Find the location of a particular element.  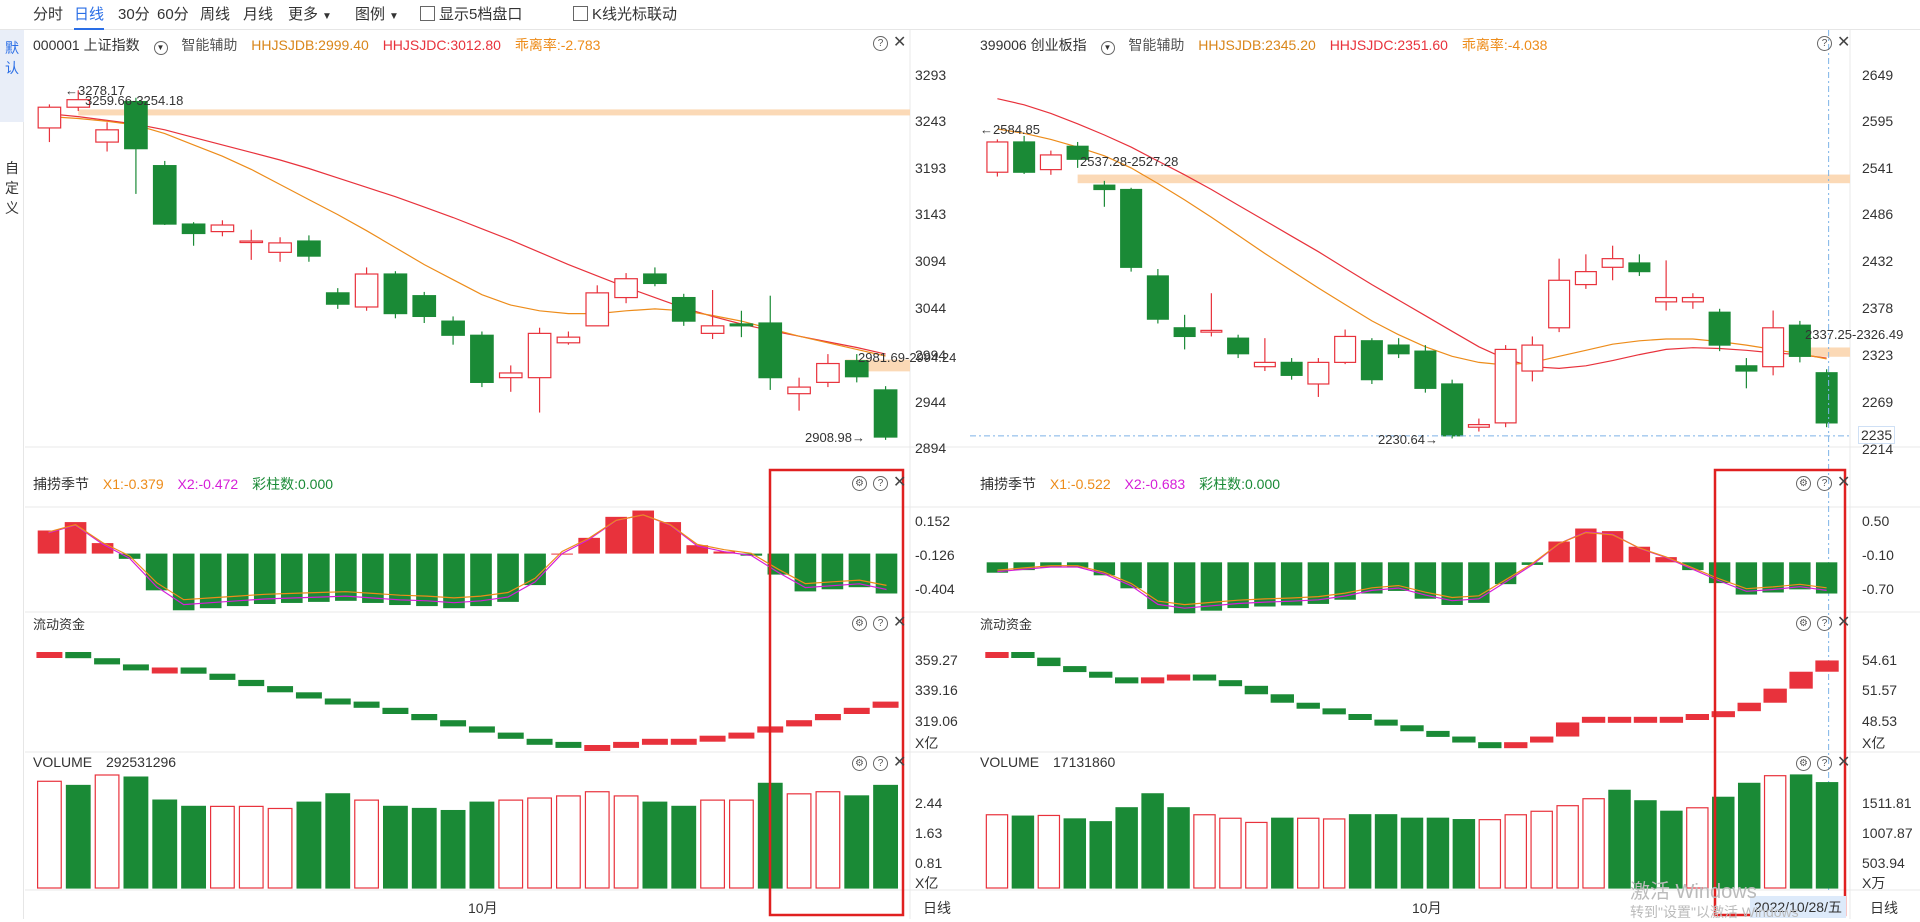

tab-weekly: 周线 is located at coordinates (215, 14).